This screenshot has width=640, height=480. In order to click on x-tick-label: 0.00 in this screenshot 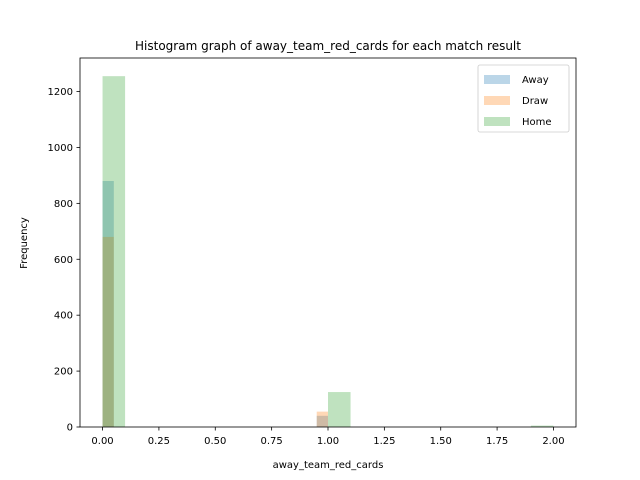, I will do `click(102, 441)`.